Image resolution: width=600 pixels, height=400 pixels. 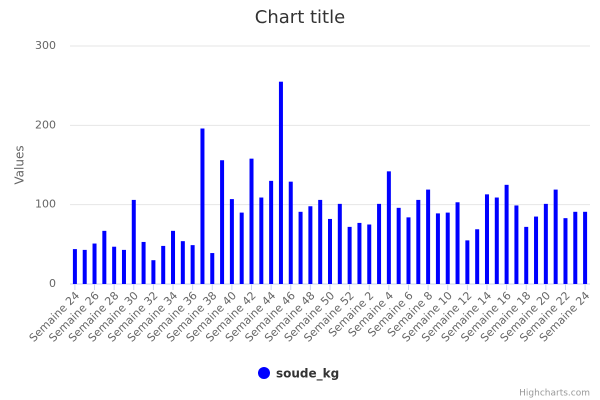 What do you see at coordinates (45, 204) in the screenshot?
I see `y-tick-label: 100` at bounding box center [45, 204].